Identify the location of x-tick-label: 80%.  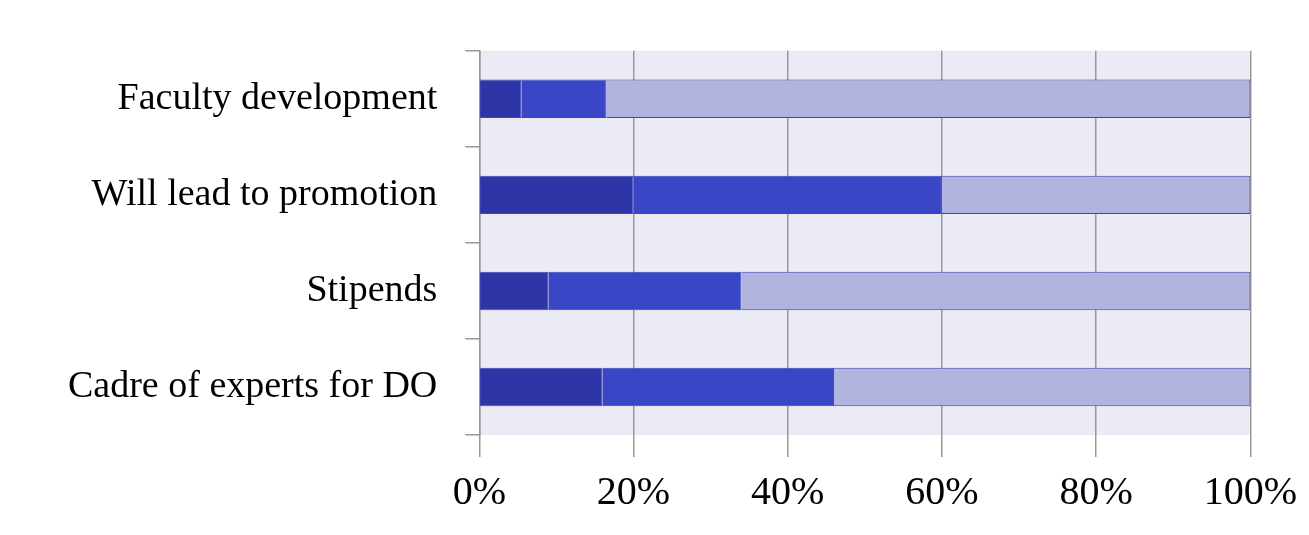
(1096, 490).